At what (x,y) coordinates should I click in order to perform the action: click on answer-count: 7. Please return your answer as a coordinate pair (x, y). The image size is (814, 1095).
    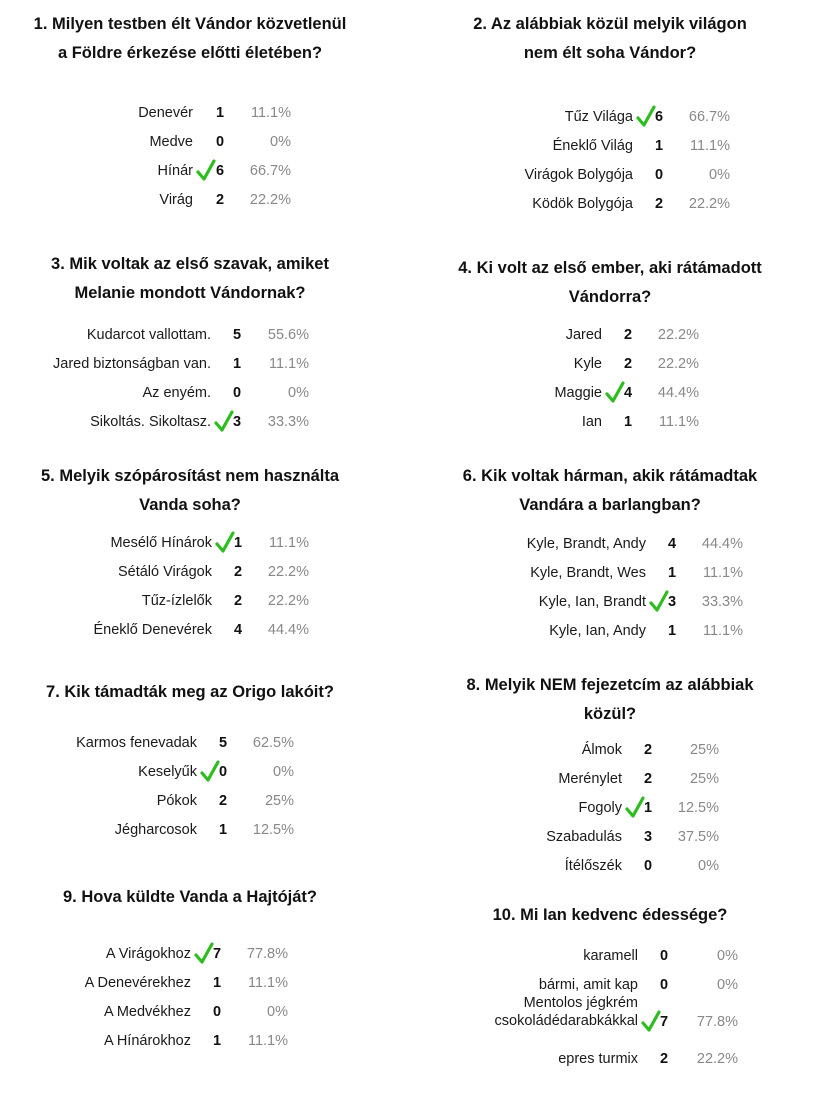
    Looking at the image, I should click on (664, 1022).